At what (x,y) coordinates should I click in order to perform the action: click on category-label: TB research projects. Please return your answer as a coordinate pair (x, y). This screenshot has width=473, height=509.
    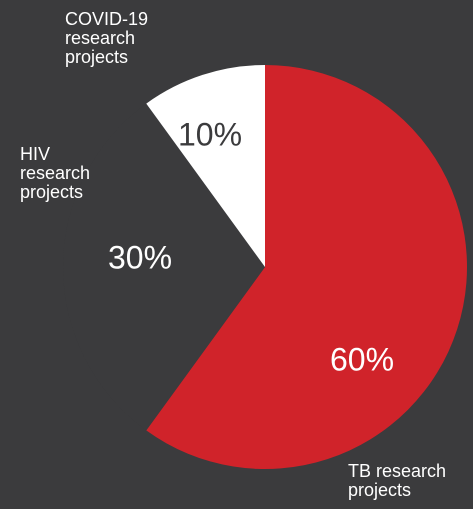
    Looking at the image, I should click on (397, 480).